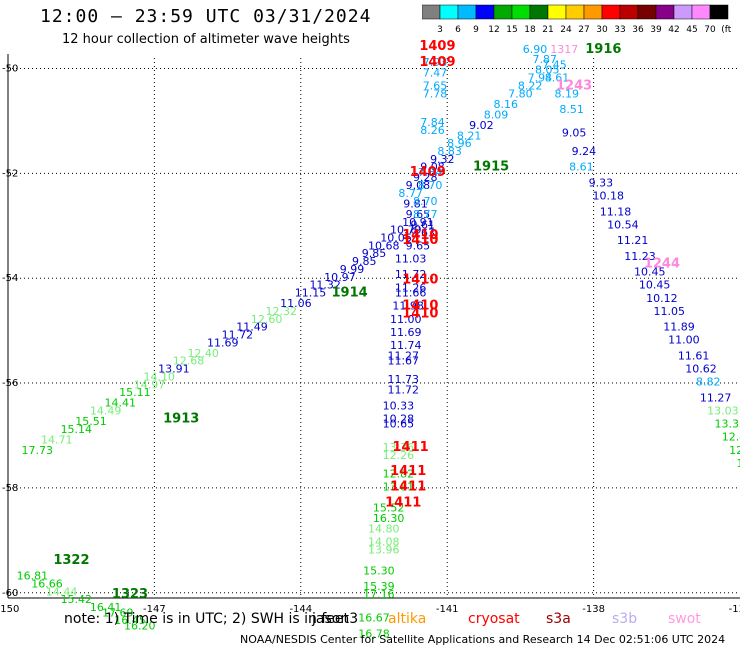 The width and height of the screenshot is (740, 650). What do you see at coordinates (181, 418) in the screenshot?
I see `time-label: 1913` at bounding box center [181, 418].